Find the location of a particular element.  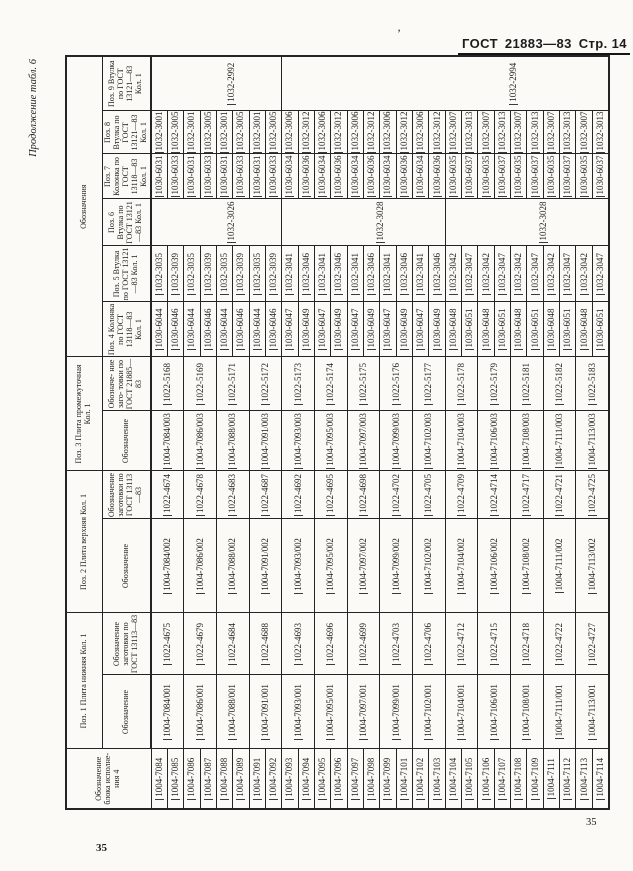

cell-value: 1032-3007 is located at coordinates (551, 132).